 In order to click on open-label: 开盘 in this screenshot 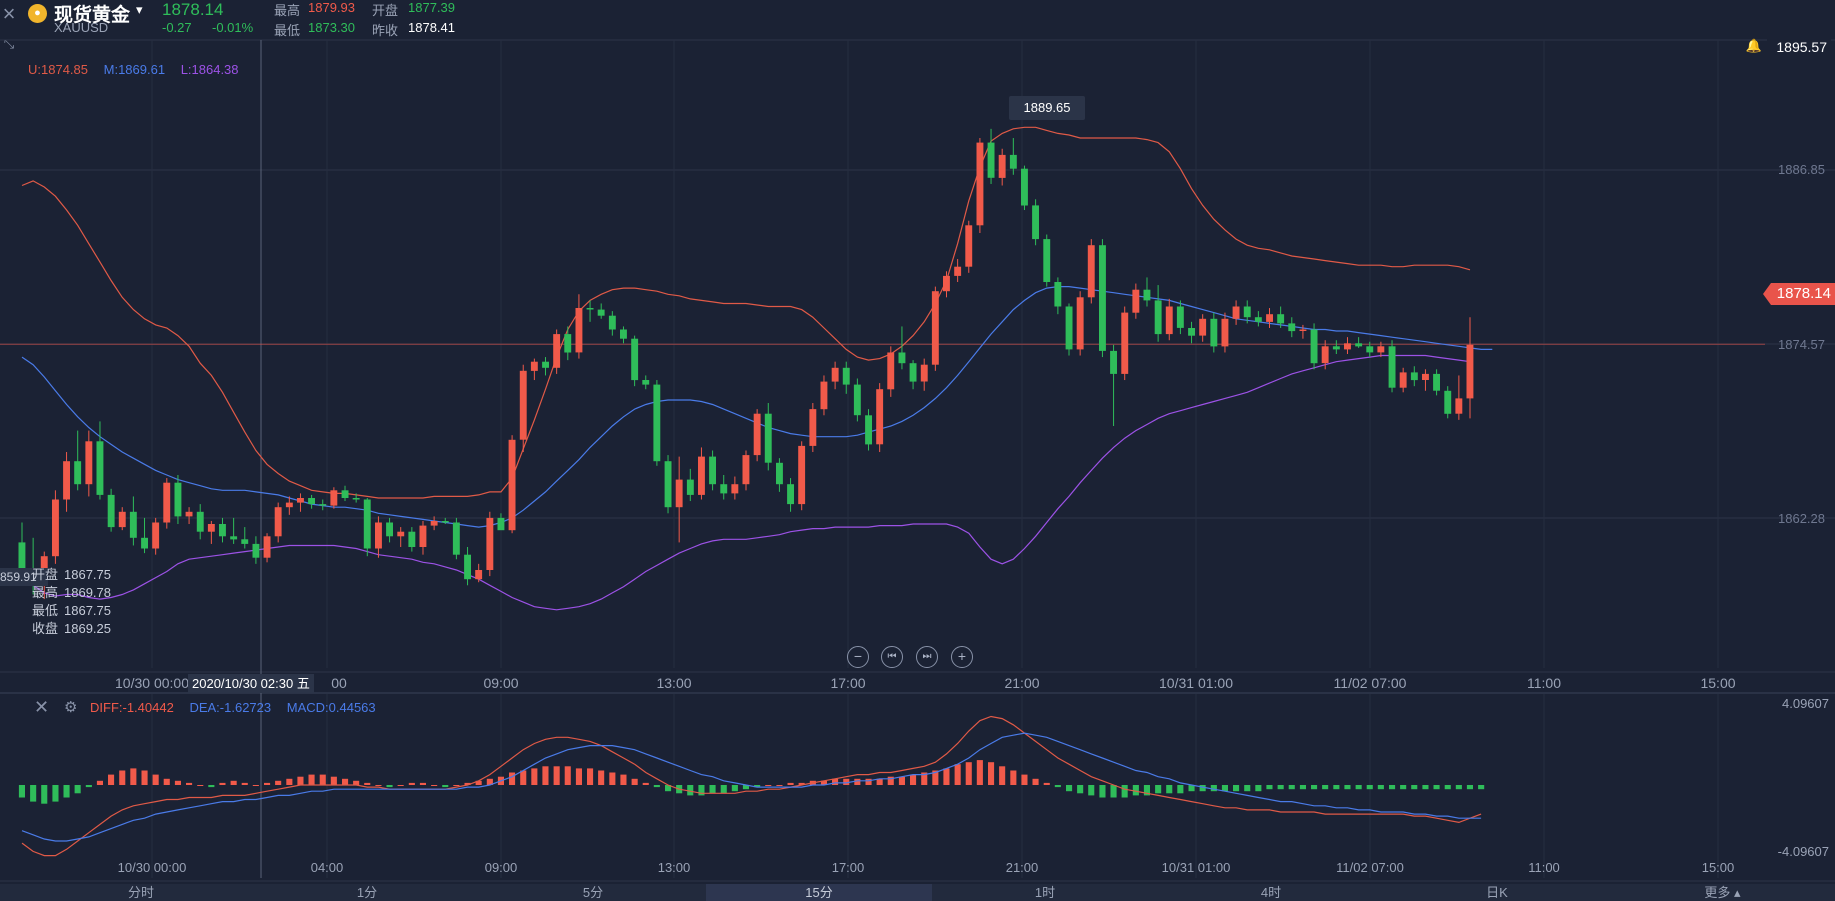, I will do `click(385, 10)`.